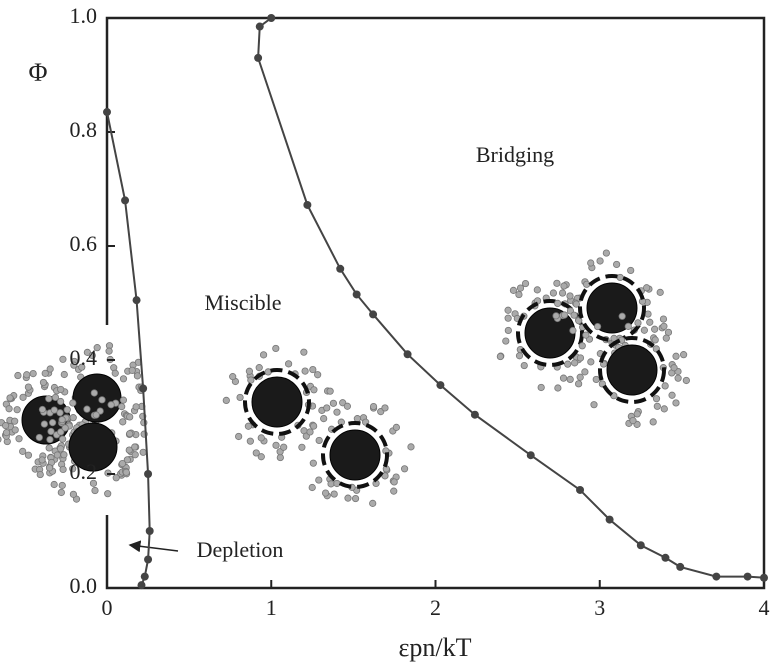  What do you see at coordinates (84, 243) in the screenshot?
I see `y-tick-label: 0.6` at bounding box center [84, 243].